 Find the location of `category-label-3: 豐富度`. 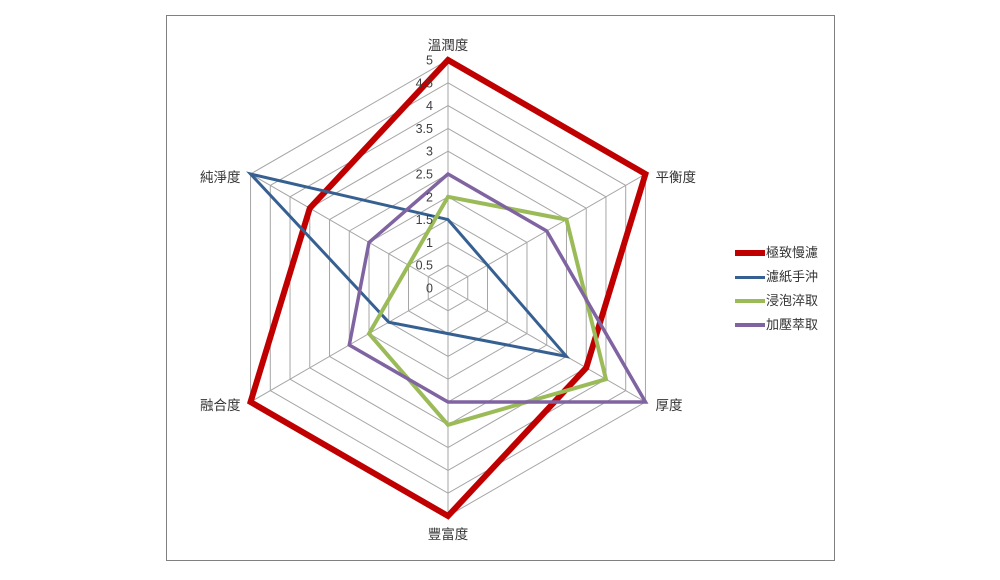

category-label-3: 豐富度 is located at coordinates (448, 534).